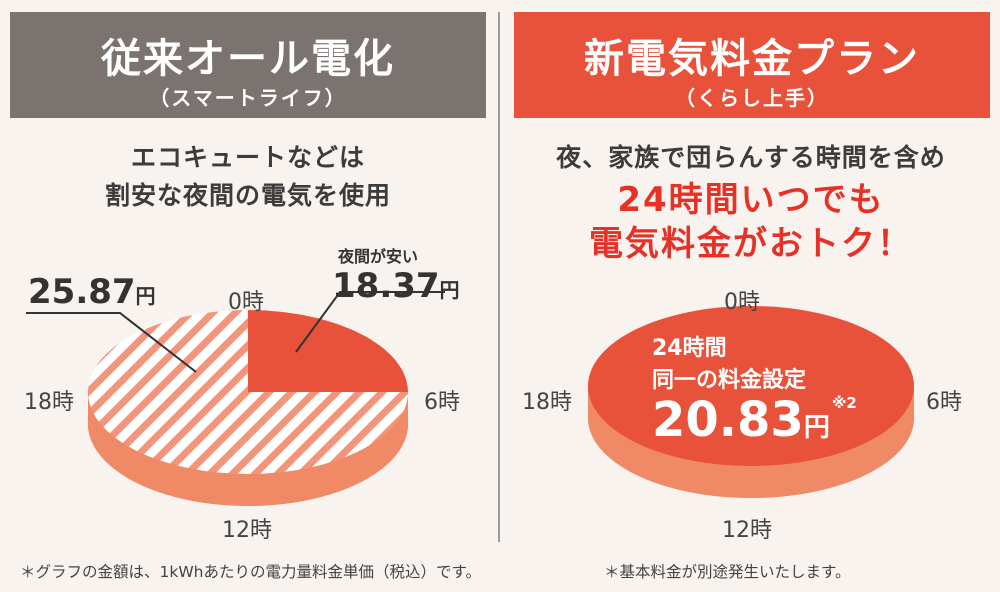 The image size is (1000, 592). I want to click on new-plan-pie-chart, so click(751, 402).